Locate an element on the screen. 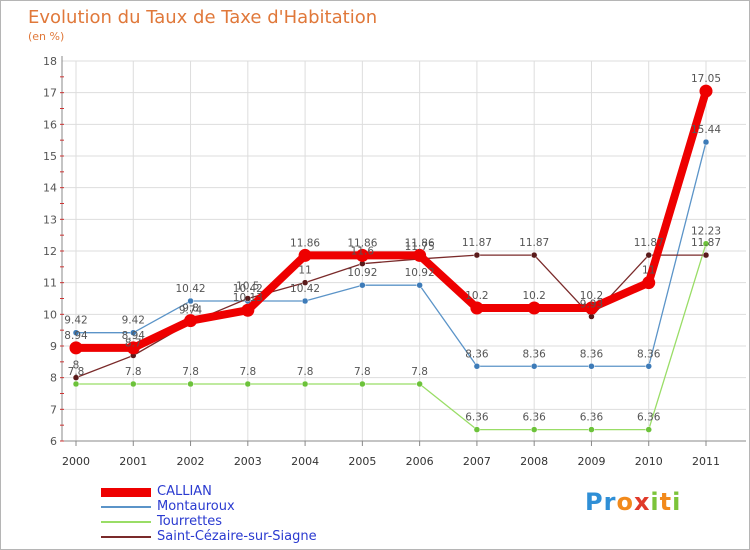  logo-letter: x is located at coordinates (642, 502).